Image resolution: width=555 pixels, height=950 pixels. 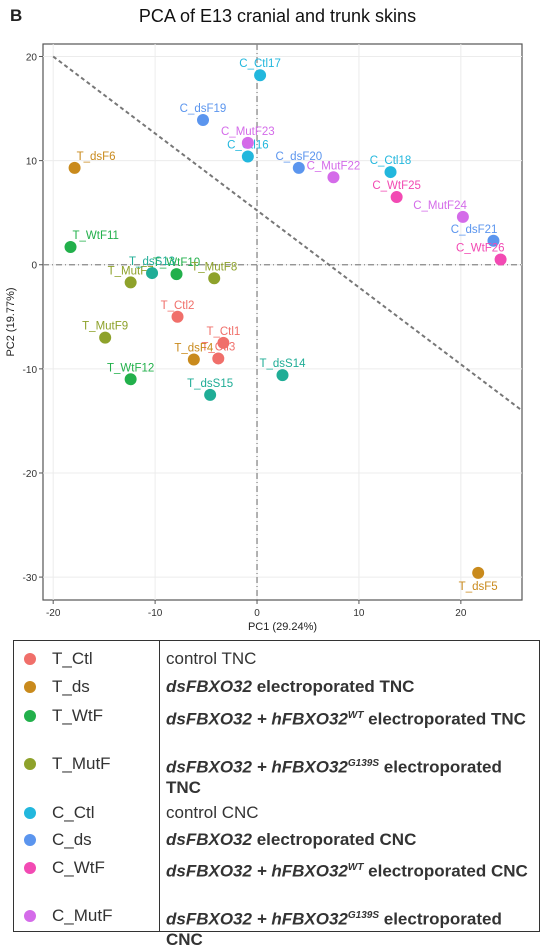 I want to click on y-tick-label: -30, so click(x=30, y=578).